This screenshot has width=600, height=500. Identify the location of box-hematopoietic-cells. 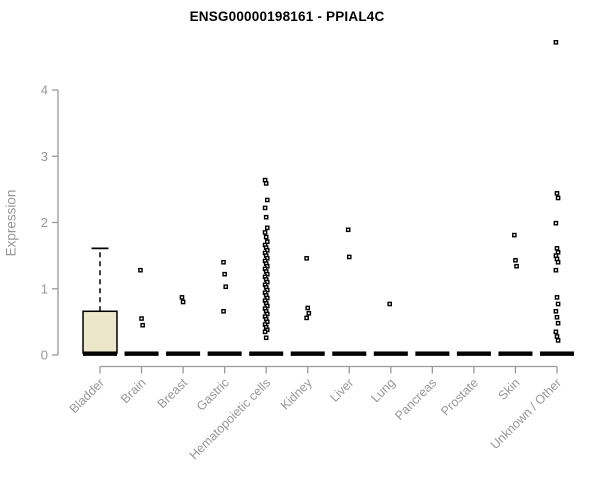
(266, 353).